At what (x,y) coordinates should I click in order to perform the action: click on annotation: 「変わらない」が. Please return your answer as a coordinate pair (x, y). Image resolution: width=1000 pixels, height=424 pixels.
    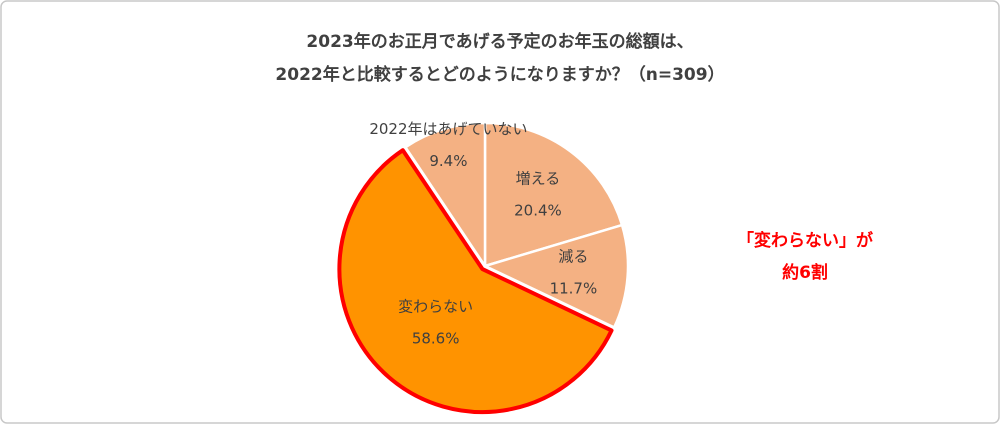
    Looking at the image, I should click on (805, 240).